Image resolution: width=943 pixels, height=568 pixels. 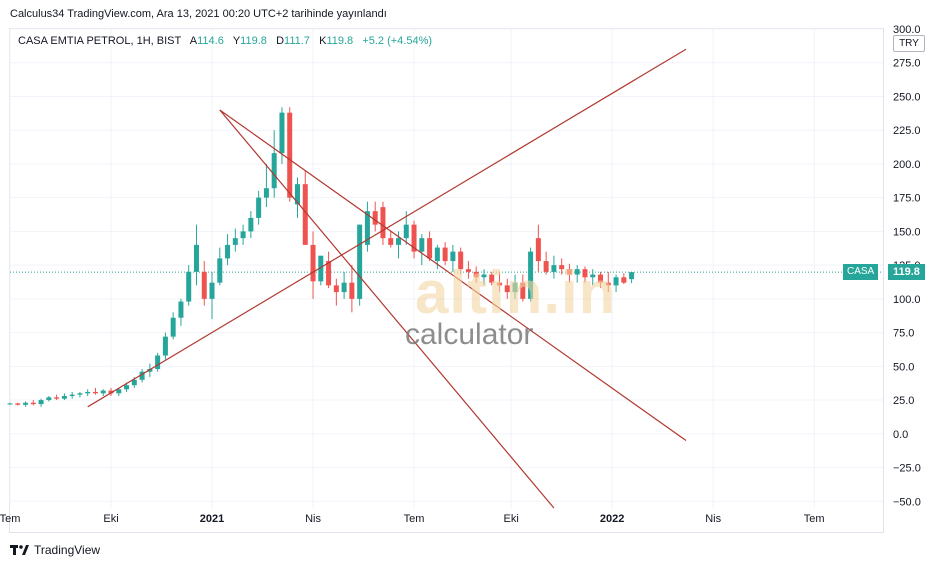 I want to click on open-value: 114.6, so click(x=210, y=41).